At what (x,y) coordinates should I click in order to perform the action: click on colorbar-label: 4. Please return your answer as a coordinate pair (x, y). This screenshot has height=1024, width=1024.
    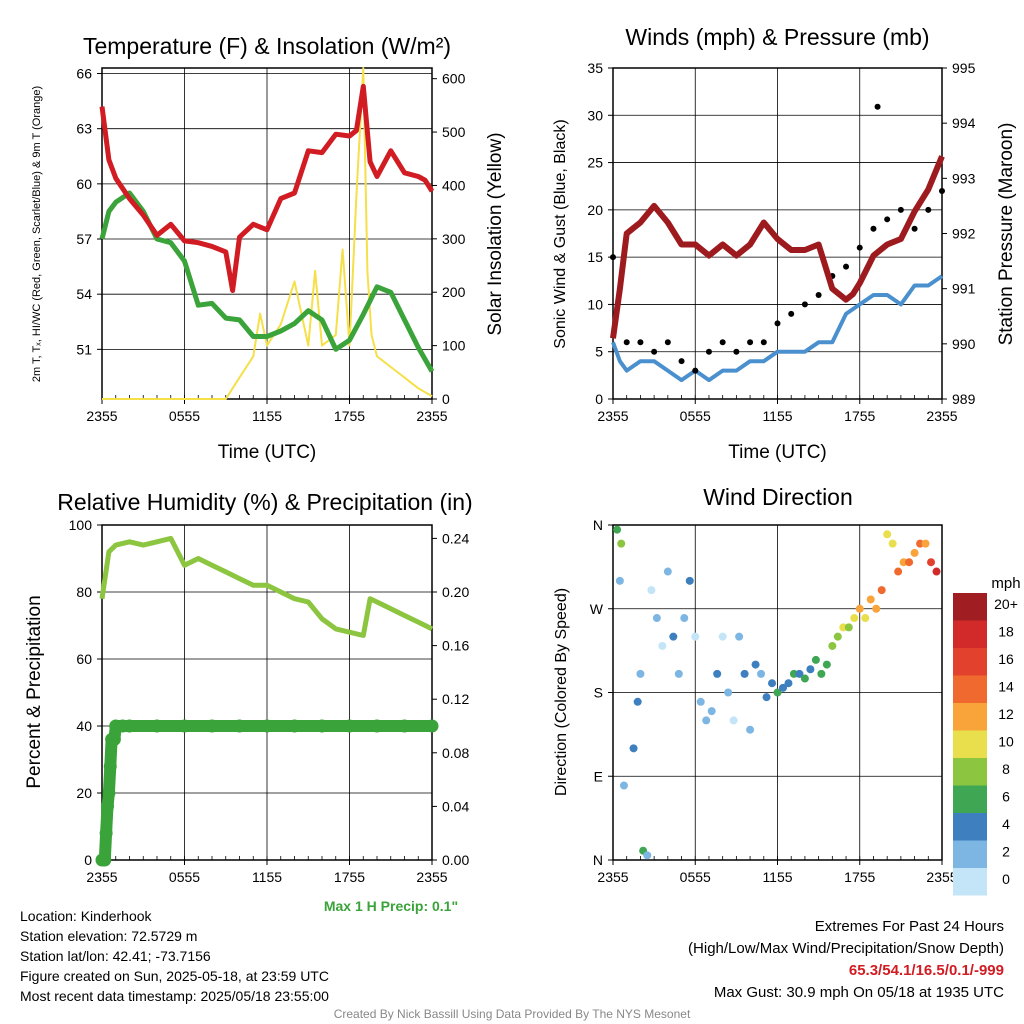
    Looking at the image, I should click on (1006, 824).